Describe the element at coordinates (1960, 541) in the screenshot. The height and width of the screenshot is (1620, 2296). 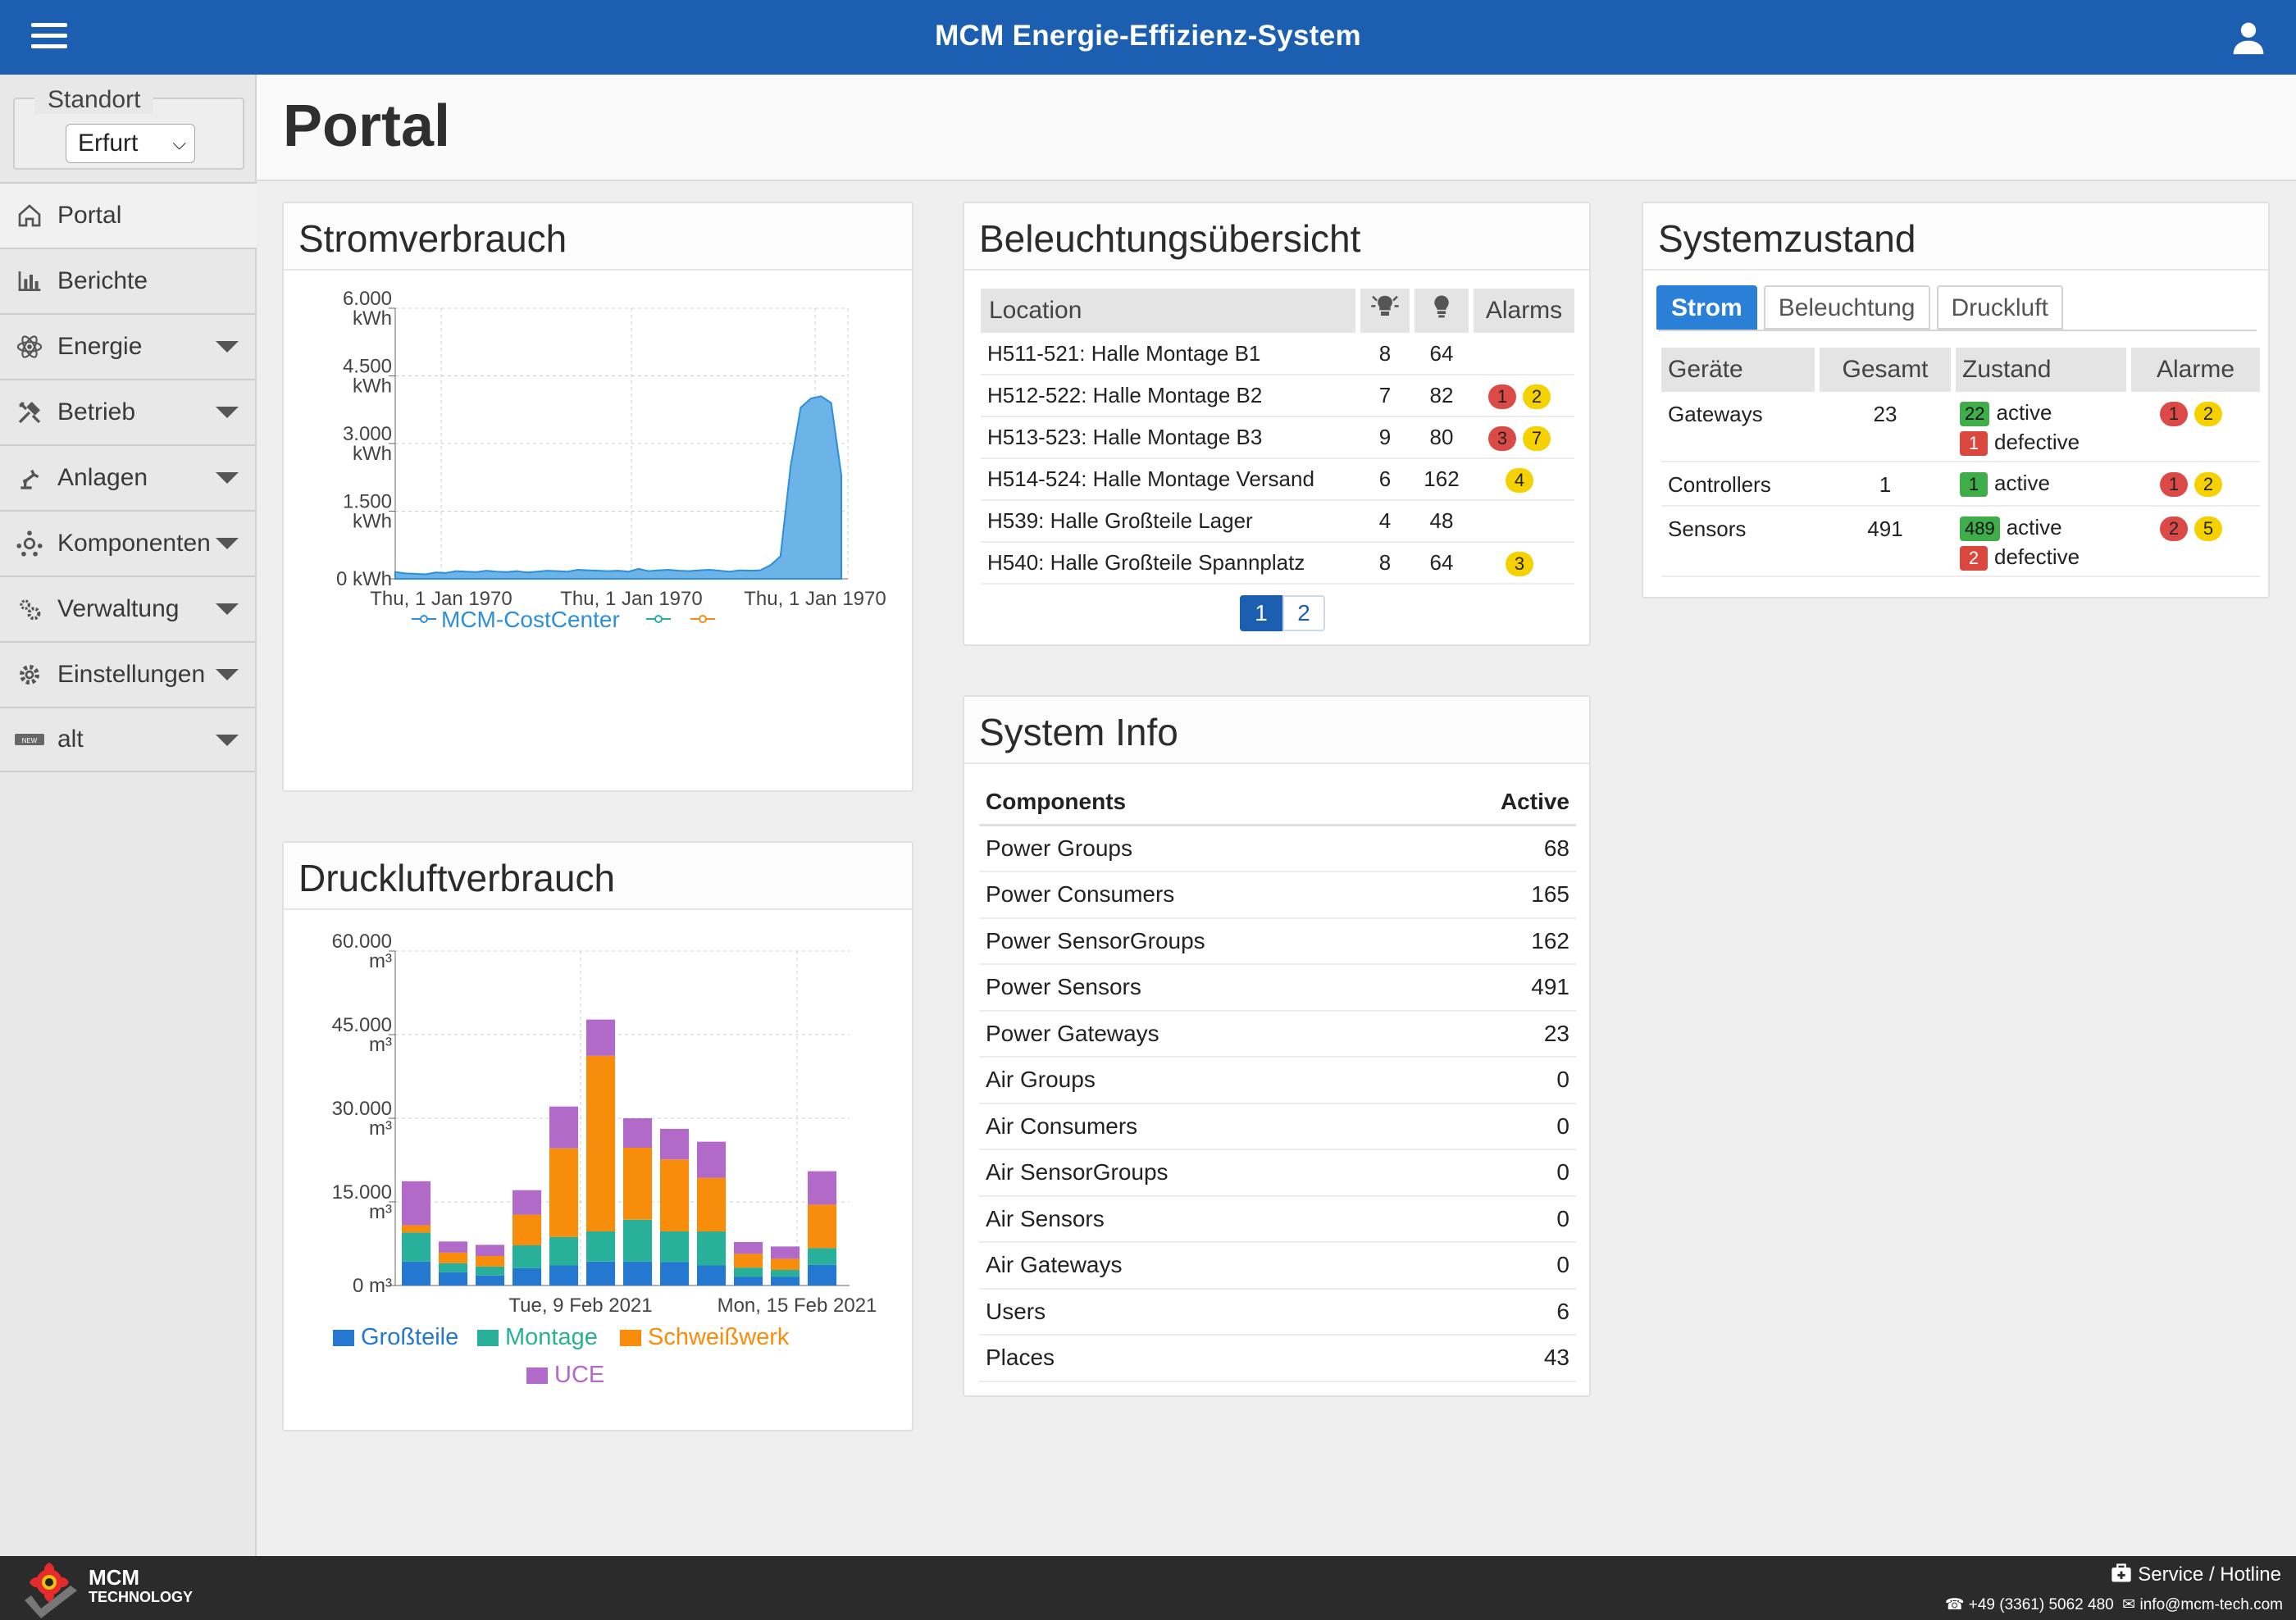
I see `table-row: Sensors 491 489 active 2 defective 2 5` at that location.